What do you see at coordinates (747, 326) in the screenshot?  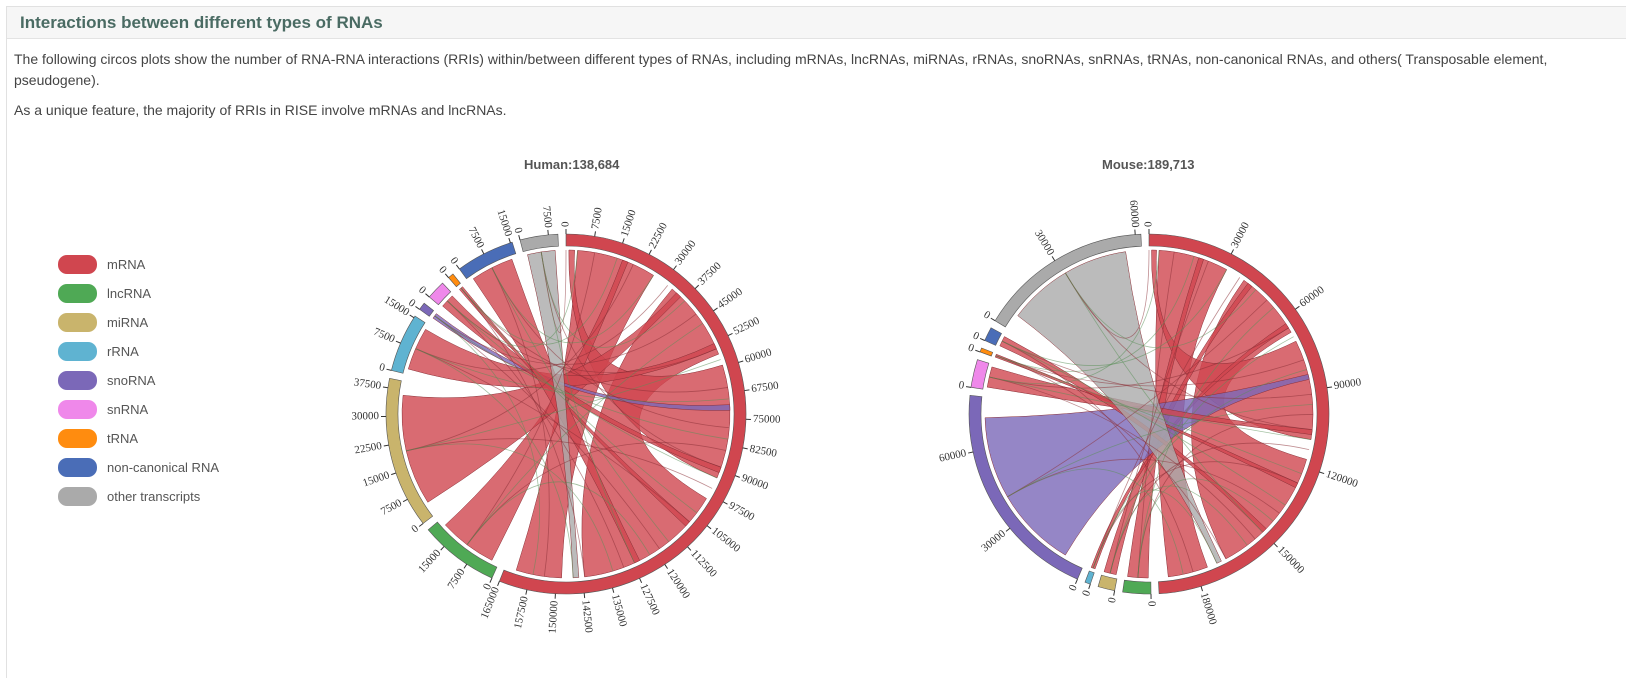 I see `tick-label: 52500` at bounding box center [747, 326].